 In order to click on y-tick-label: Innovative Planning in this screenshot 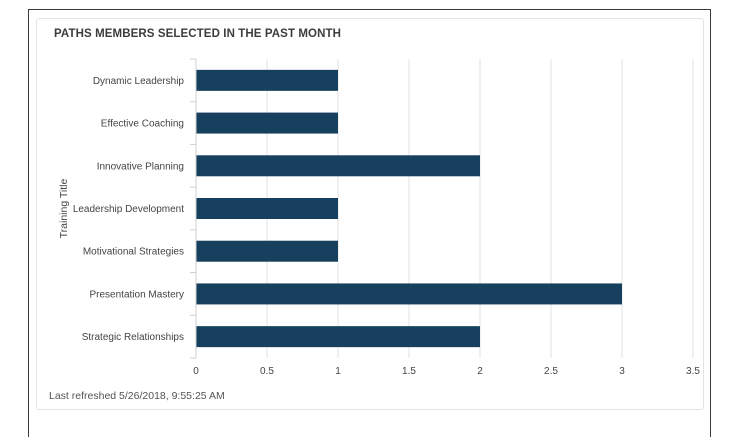, I will do `click(140, 166)`.